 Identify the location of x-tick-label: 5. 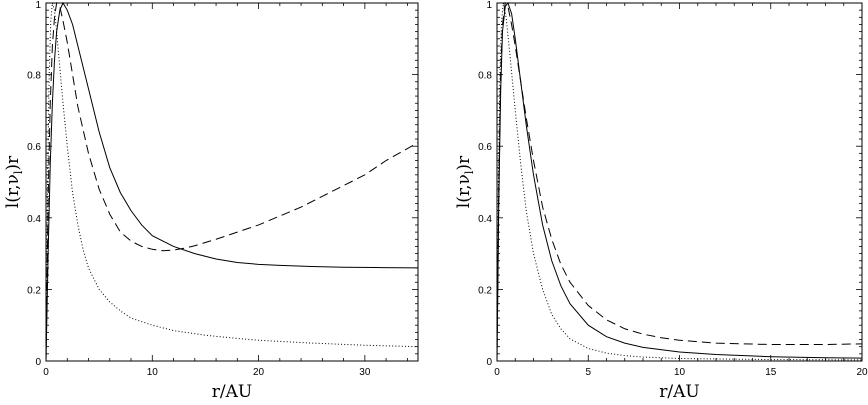
(588, 372).